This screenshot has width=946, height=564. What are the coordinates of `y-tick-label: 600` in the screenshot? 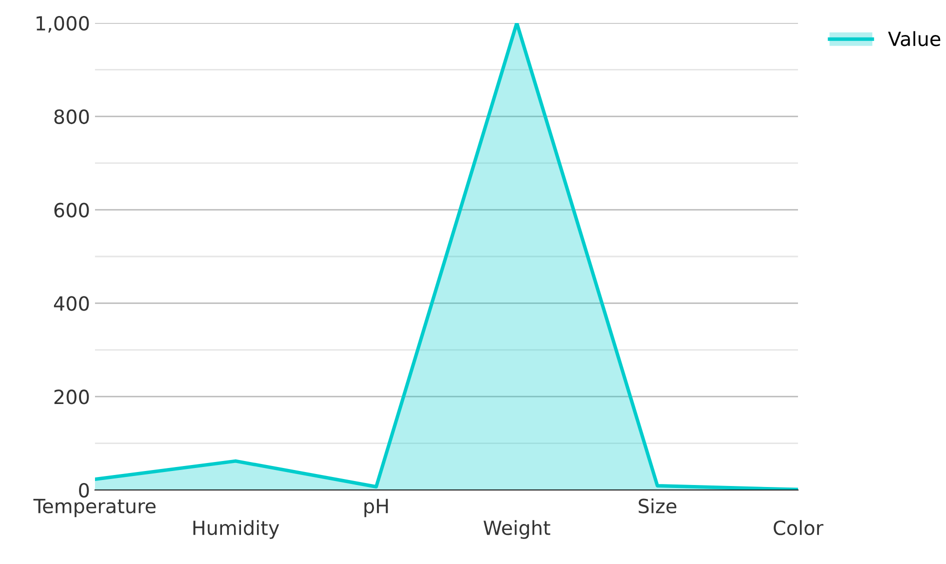 It's located at (71, 210).